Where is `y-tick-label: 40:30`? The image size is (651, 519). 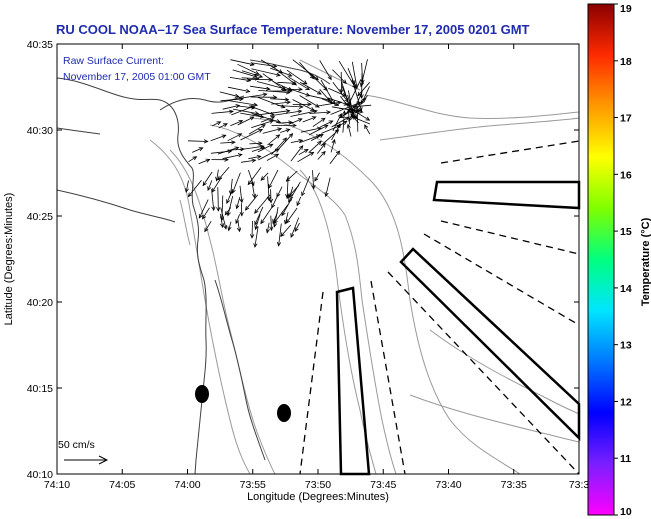 y-tick-label: 40:30 is located at coordinates (40, 131).